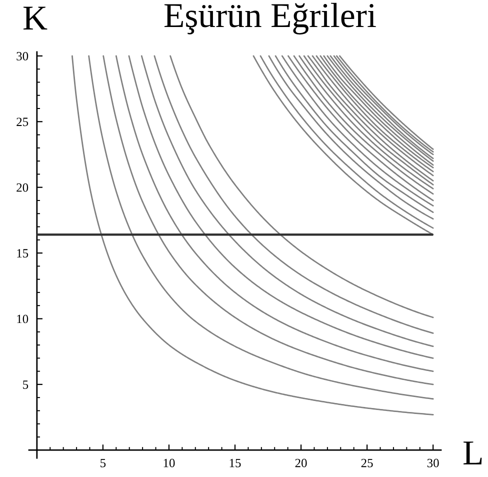 The image size is (488, 477). What do you see at coordinates (22, 122) in the screenshot?
I see `y-tick-label: 25` at bounding box center [22, 122].